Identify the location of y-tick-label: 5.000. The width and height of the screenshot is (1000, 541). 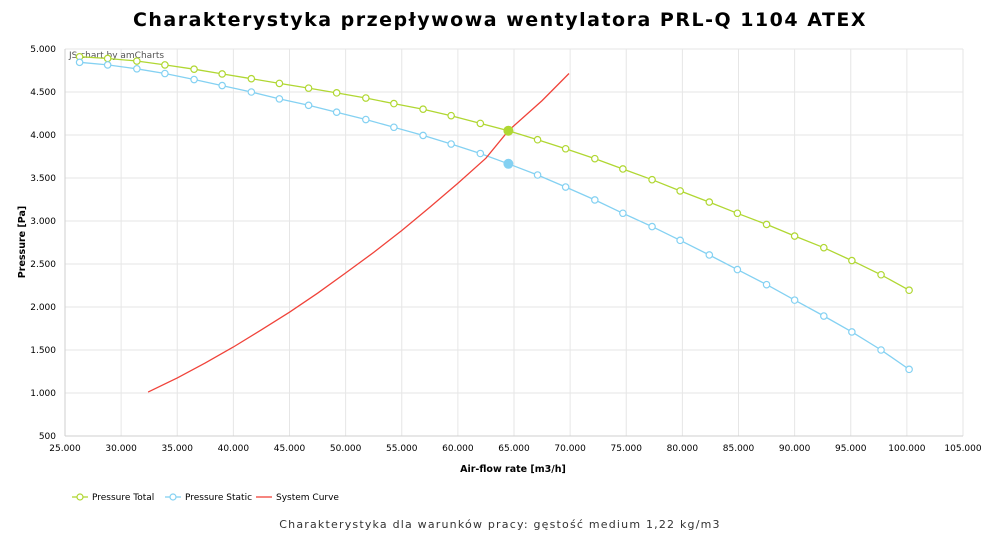
(43, 50).